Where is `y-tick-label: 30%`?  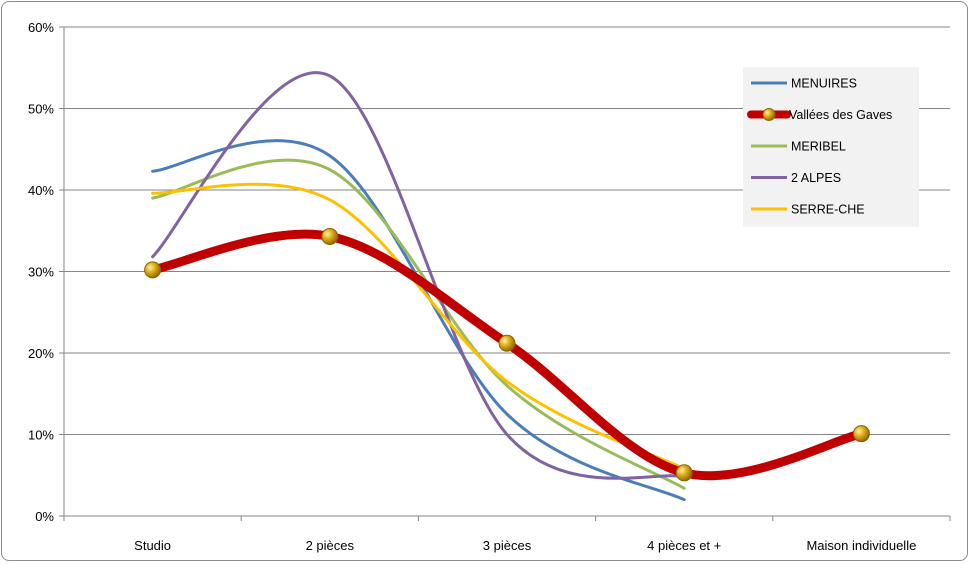
y-tick-label: 30% is located at coordinates (41, 272).